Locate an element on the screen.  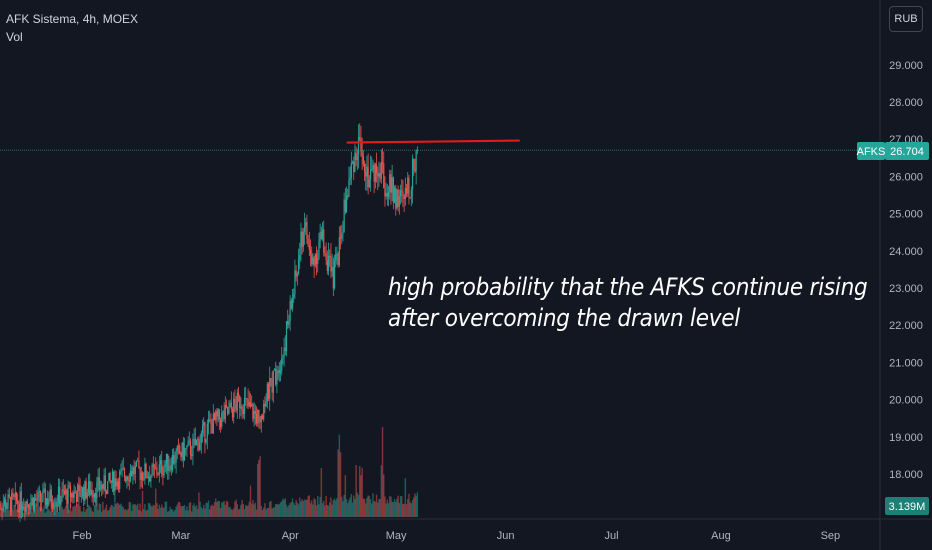
currency-button: RUB is located at coordinates (906, 19).